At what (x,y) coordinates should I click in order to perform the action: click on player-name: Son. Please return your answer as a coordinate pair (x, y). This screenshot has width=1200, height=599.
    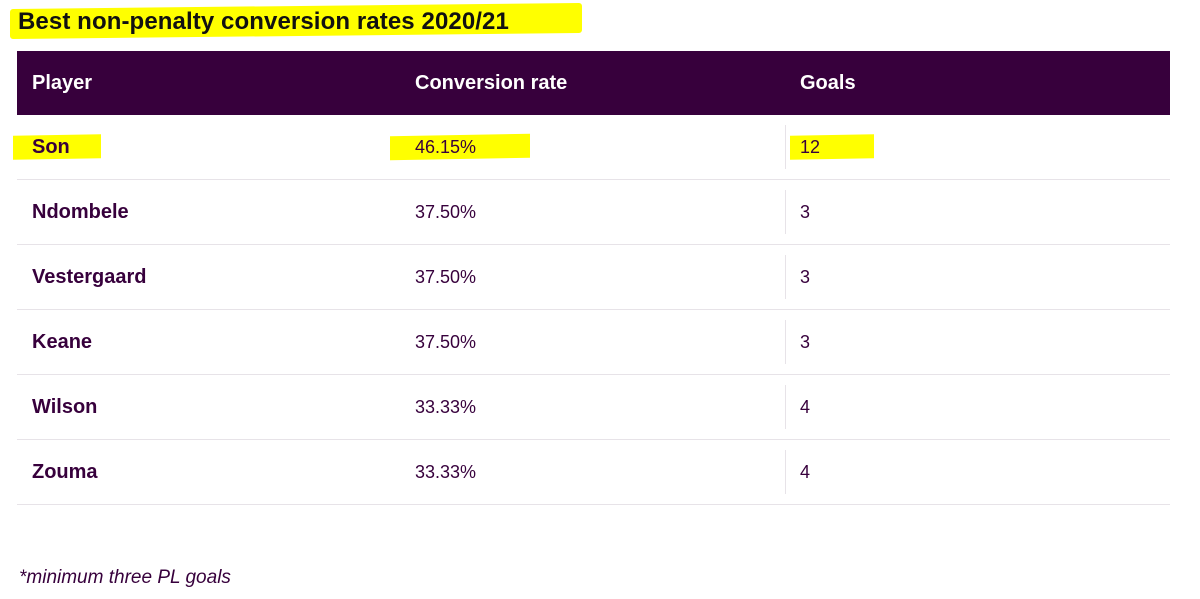
    Looking at the image, I should click on (51, 147).